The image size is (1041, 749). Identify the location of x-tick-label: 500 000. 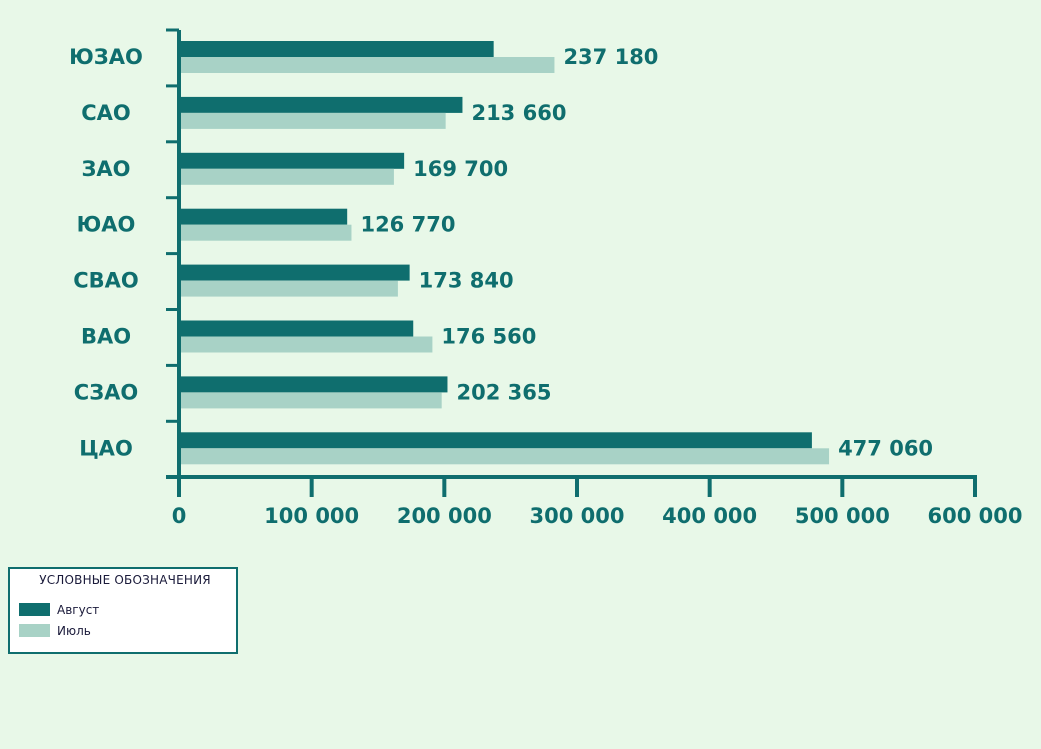
(842, 516).